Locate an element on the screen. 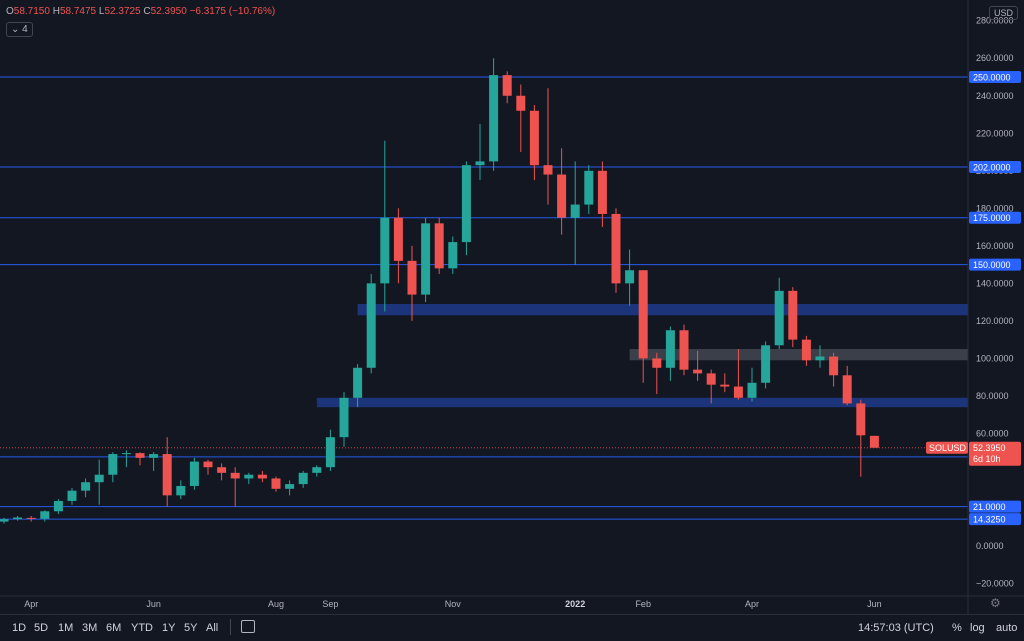  high-key: H is located at coordinates (56, 11).